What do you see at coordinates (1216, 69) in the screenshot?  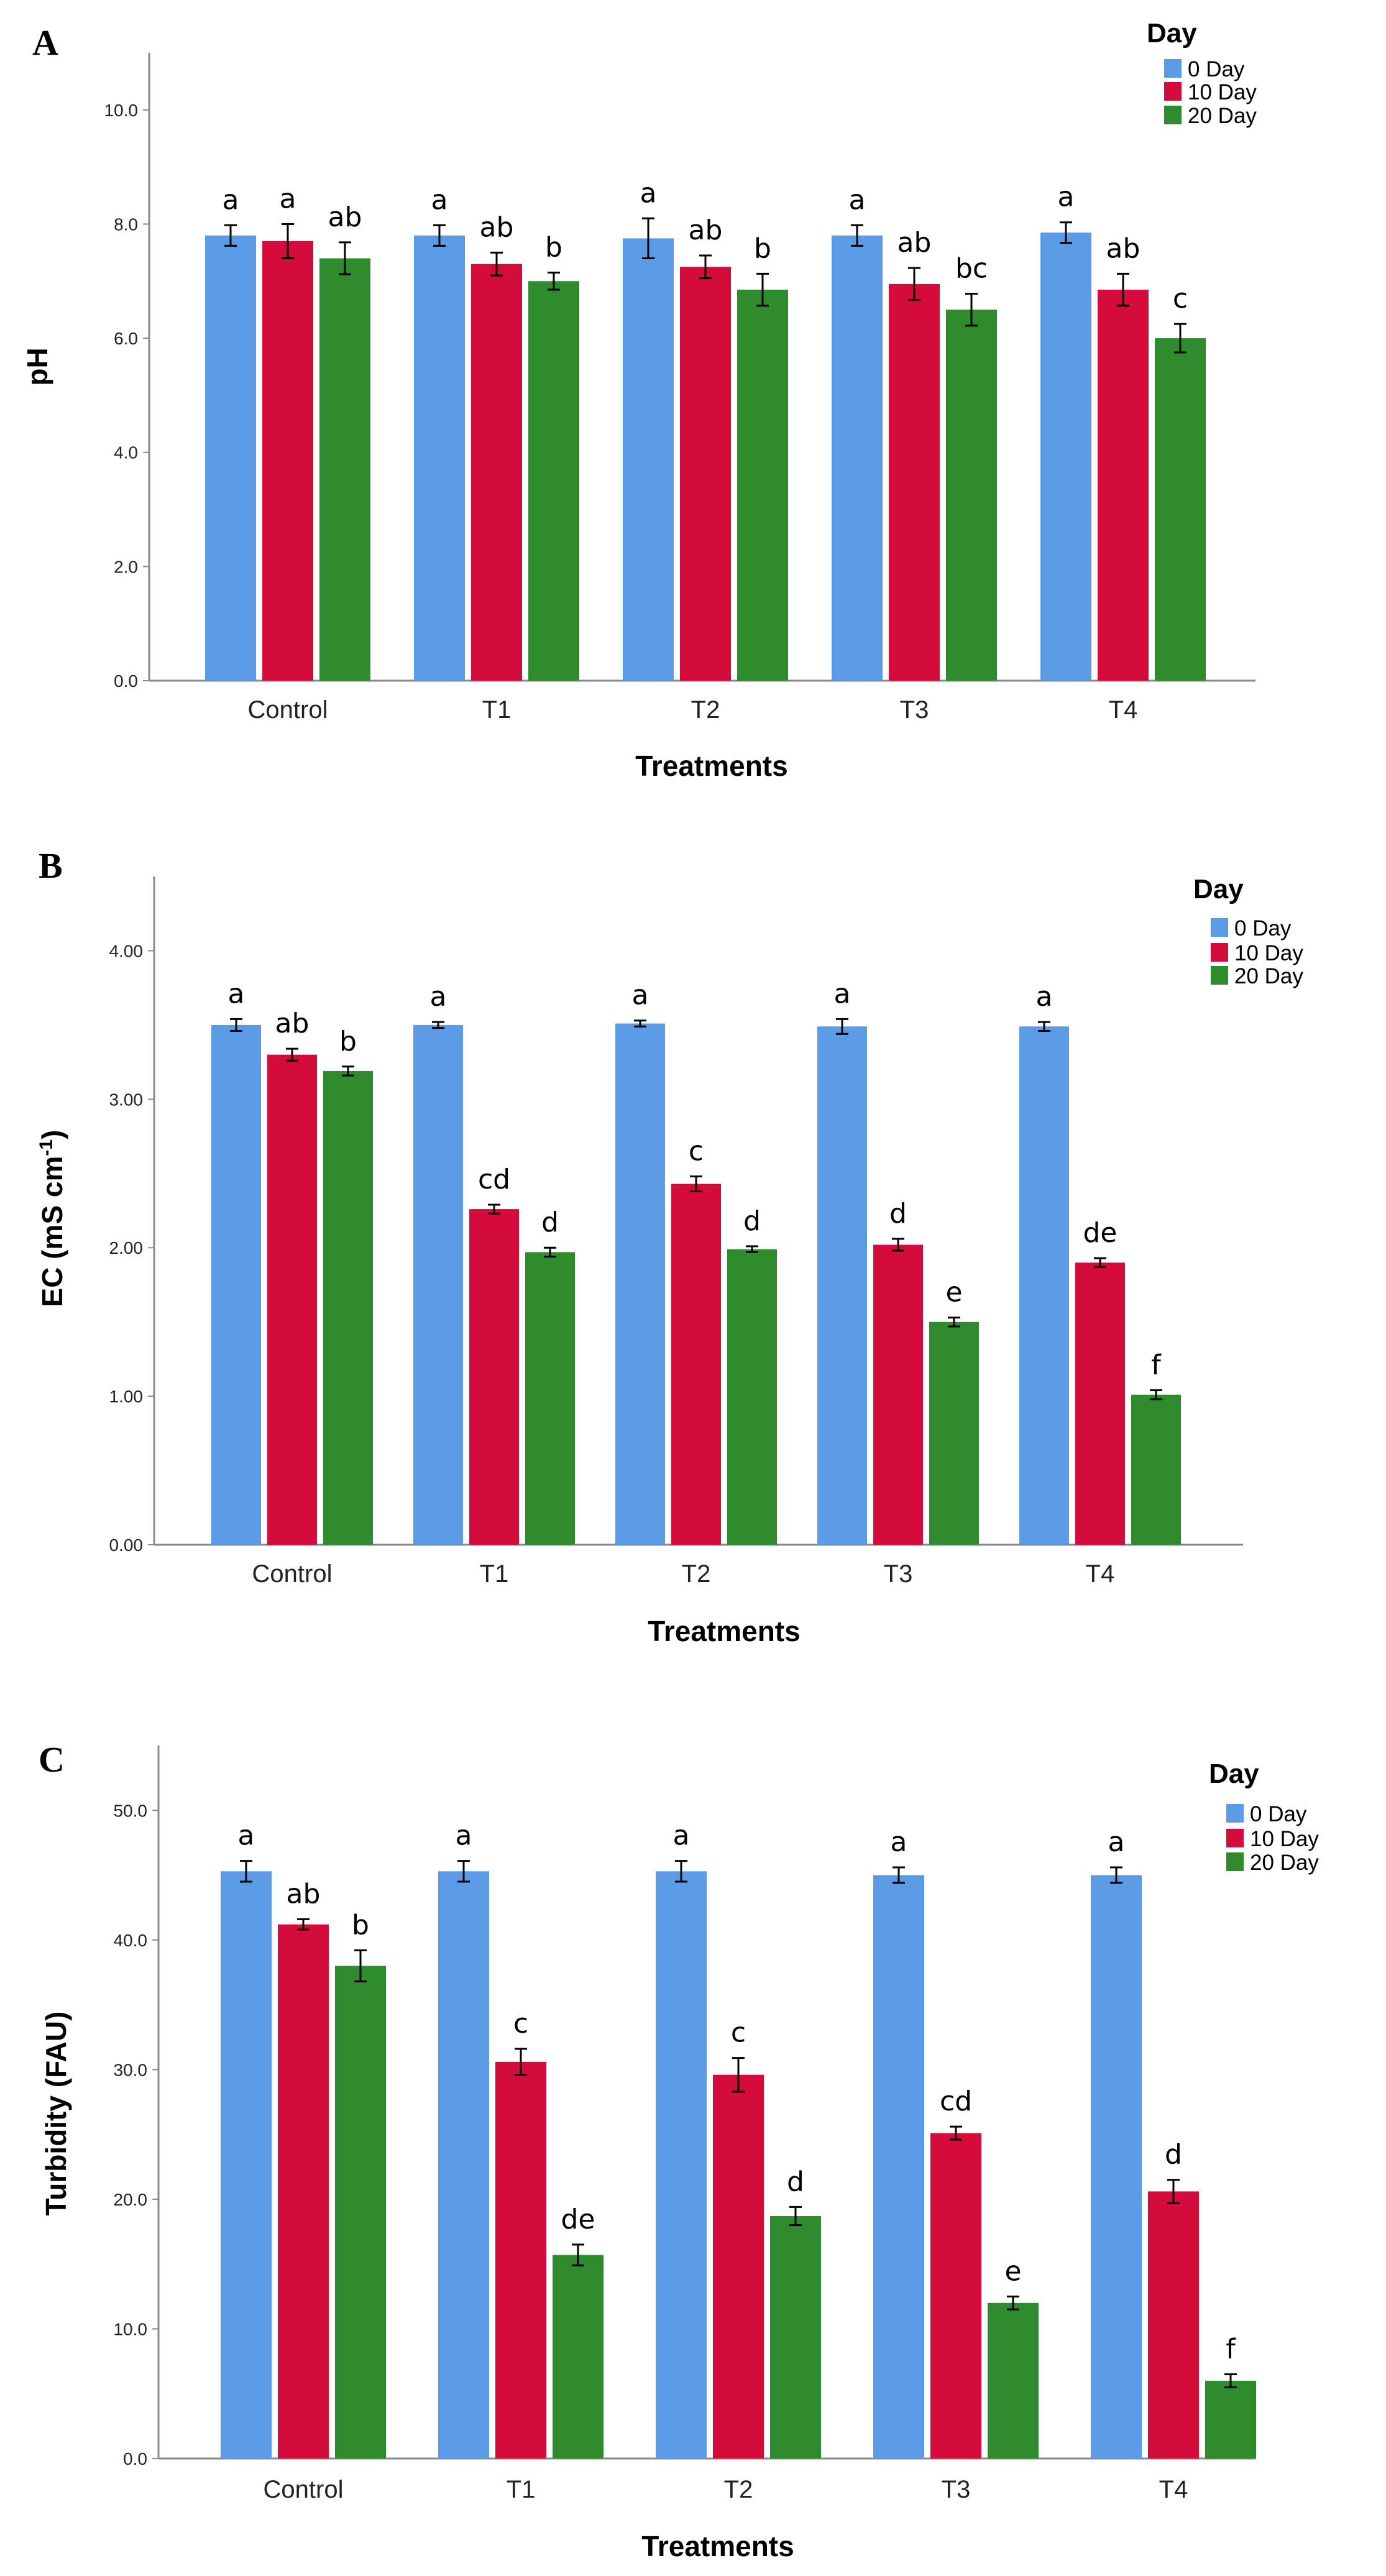 I see `legend-label: 0 Day` at bounding box center [1216, 69].